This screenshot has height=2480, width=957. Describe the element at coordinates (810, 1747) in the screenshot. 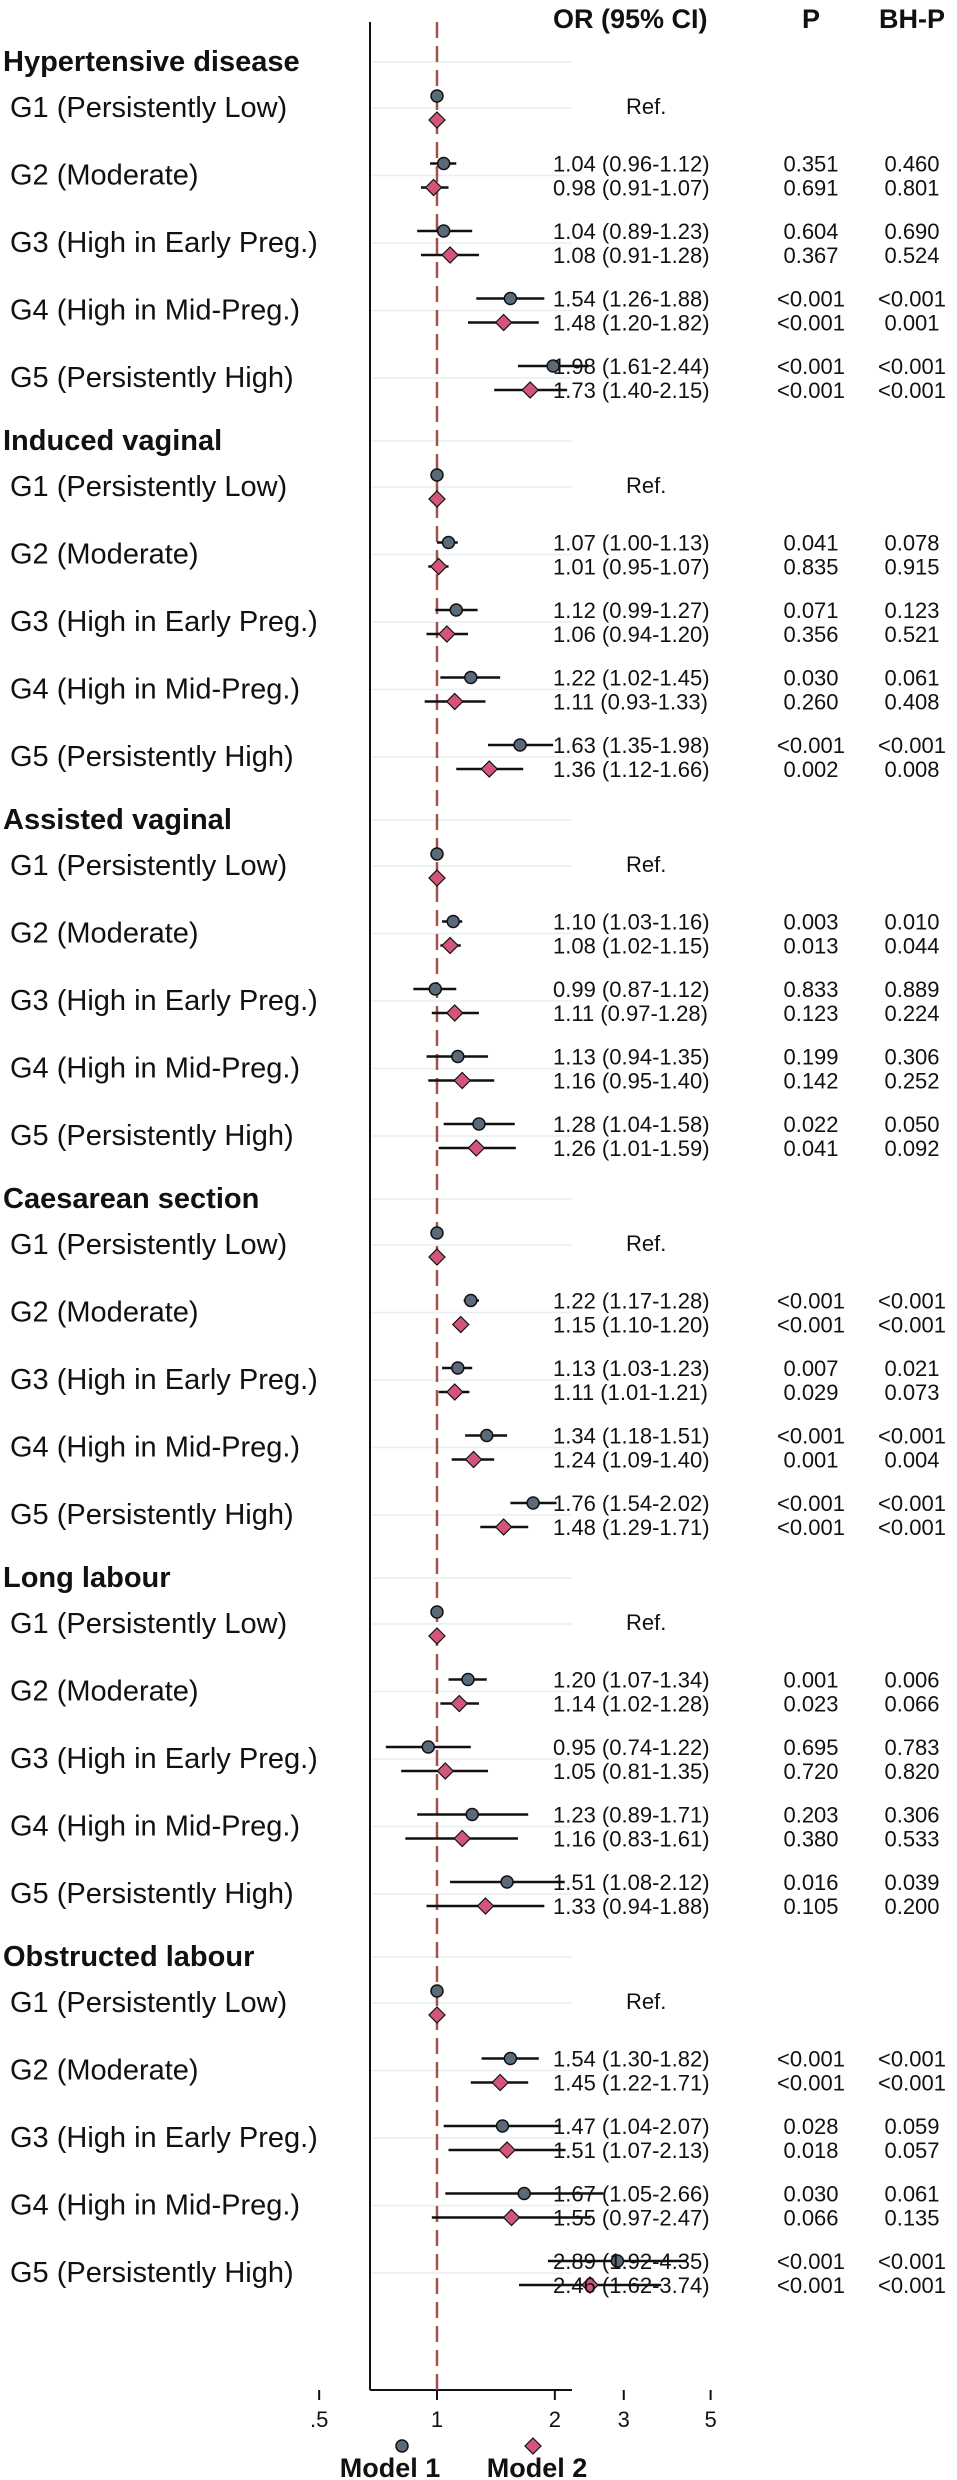

I see `p-value-model-1: 0.695` at that location.